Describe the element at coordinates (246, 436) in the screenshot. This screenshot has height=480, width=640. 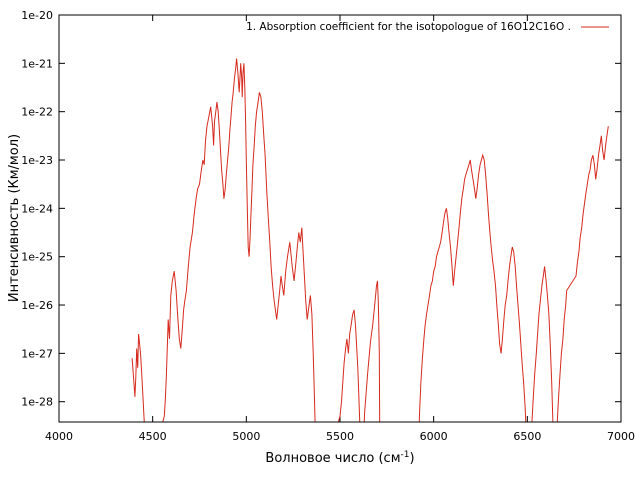
I see `x-tick-label: 5000` at that location.